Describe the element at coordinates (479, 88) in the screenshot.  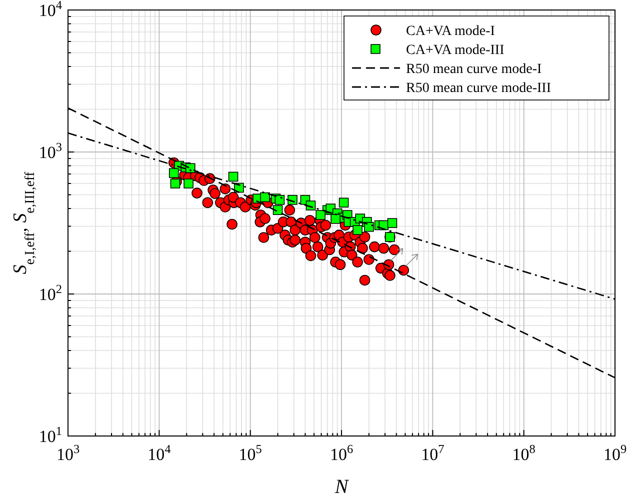
I see `legend-label: R50 mean curve mode-III` at that location.